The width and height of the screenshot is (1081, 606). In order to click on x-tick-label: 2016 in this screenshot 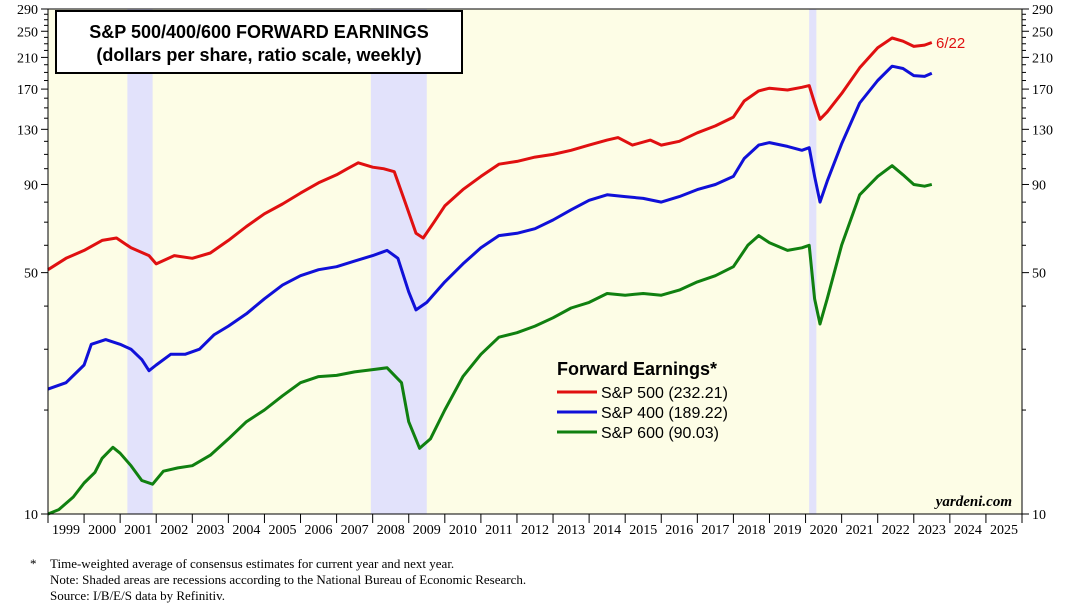, I will do `click(679, 530)`.